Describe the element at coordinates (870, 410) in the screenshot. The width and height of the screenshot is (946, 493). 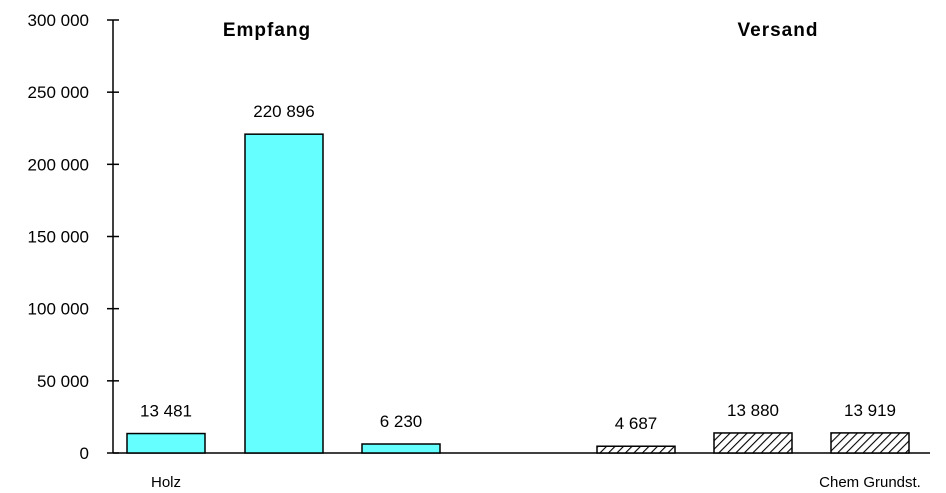
I see `data-label: 13 919` at that location.